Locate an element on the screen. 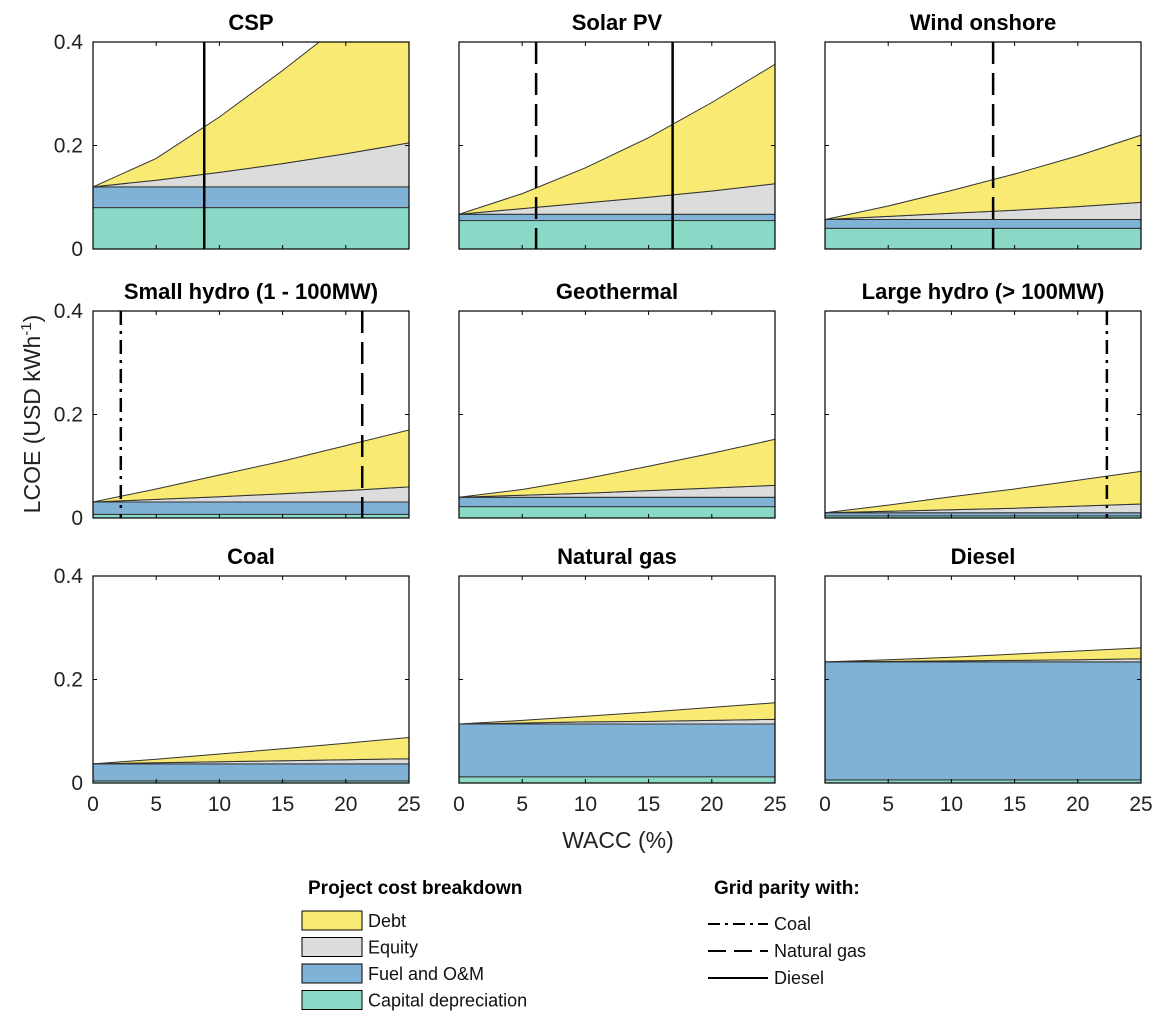  legend-label-debt: Debt is located at coordinates (387, 921).